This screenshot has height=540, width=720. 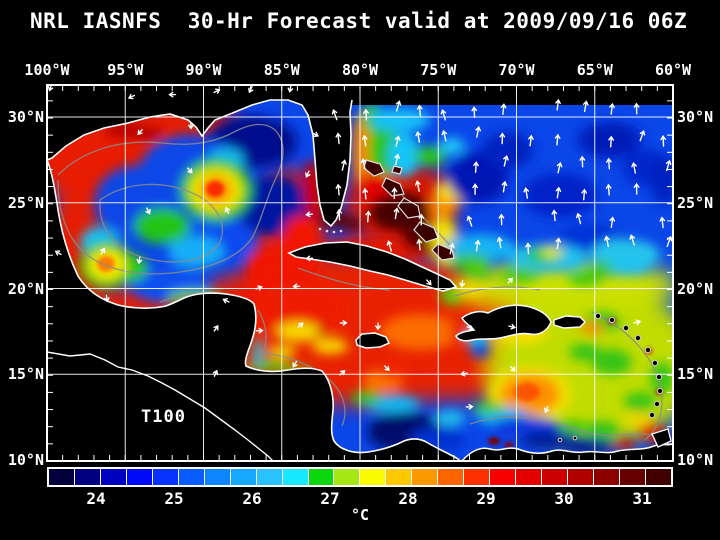 I want to click on lon-tick-label: 60°W, so click(x=673, y=70).